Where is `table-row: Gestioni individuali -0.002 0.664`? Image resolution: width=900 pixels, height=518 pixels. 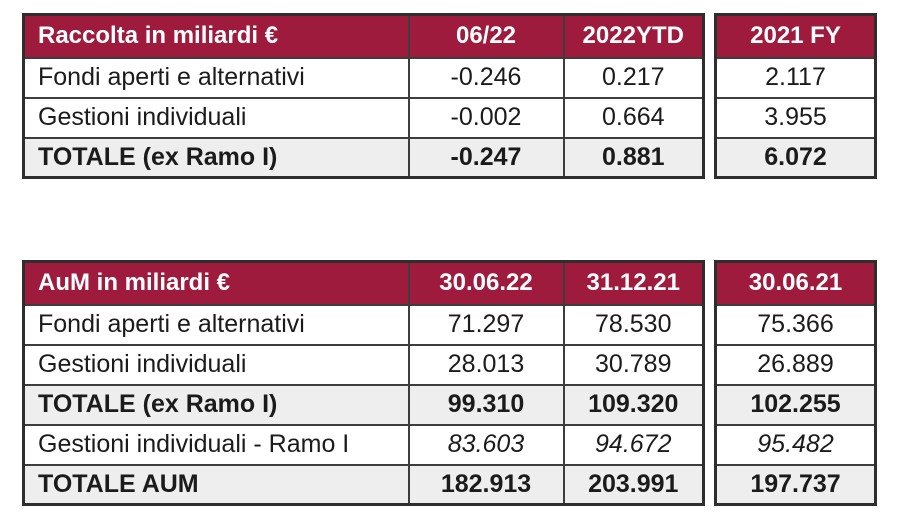
table-row: Gestioni individuali -0.002 0.664 is located at coordinates (363, 117).